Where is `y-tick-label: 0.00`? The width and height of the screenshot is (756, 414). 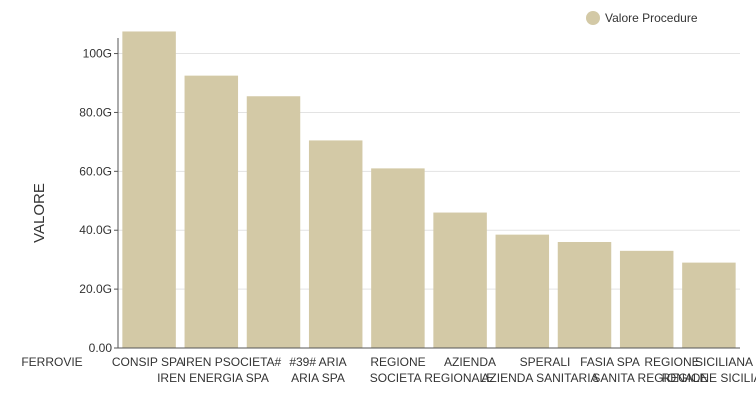 y-tick-label: 0.00 is located at coordinates (101, 348).